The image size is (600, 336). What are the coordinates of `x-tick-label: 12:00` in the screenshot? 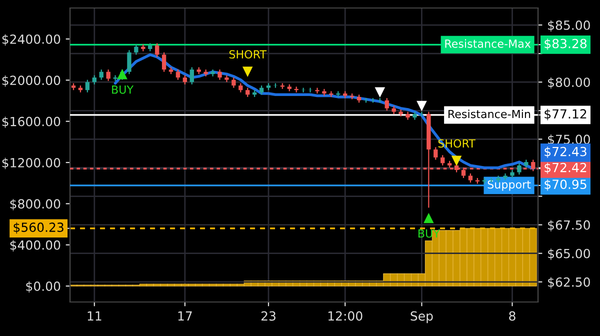 It's located at (345, 316).